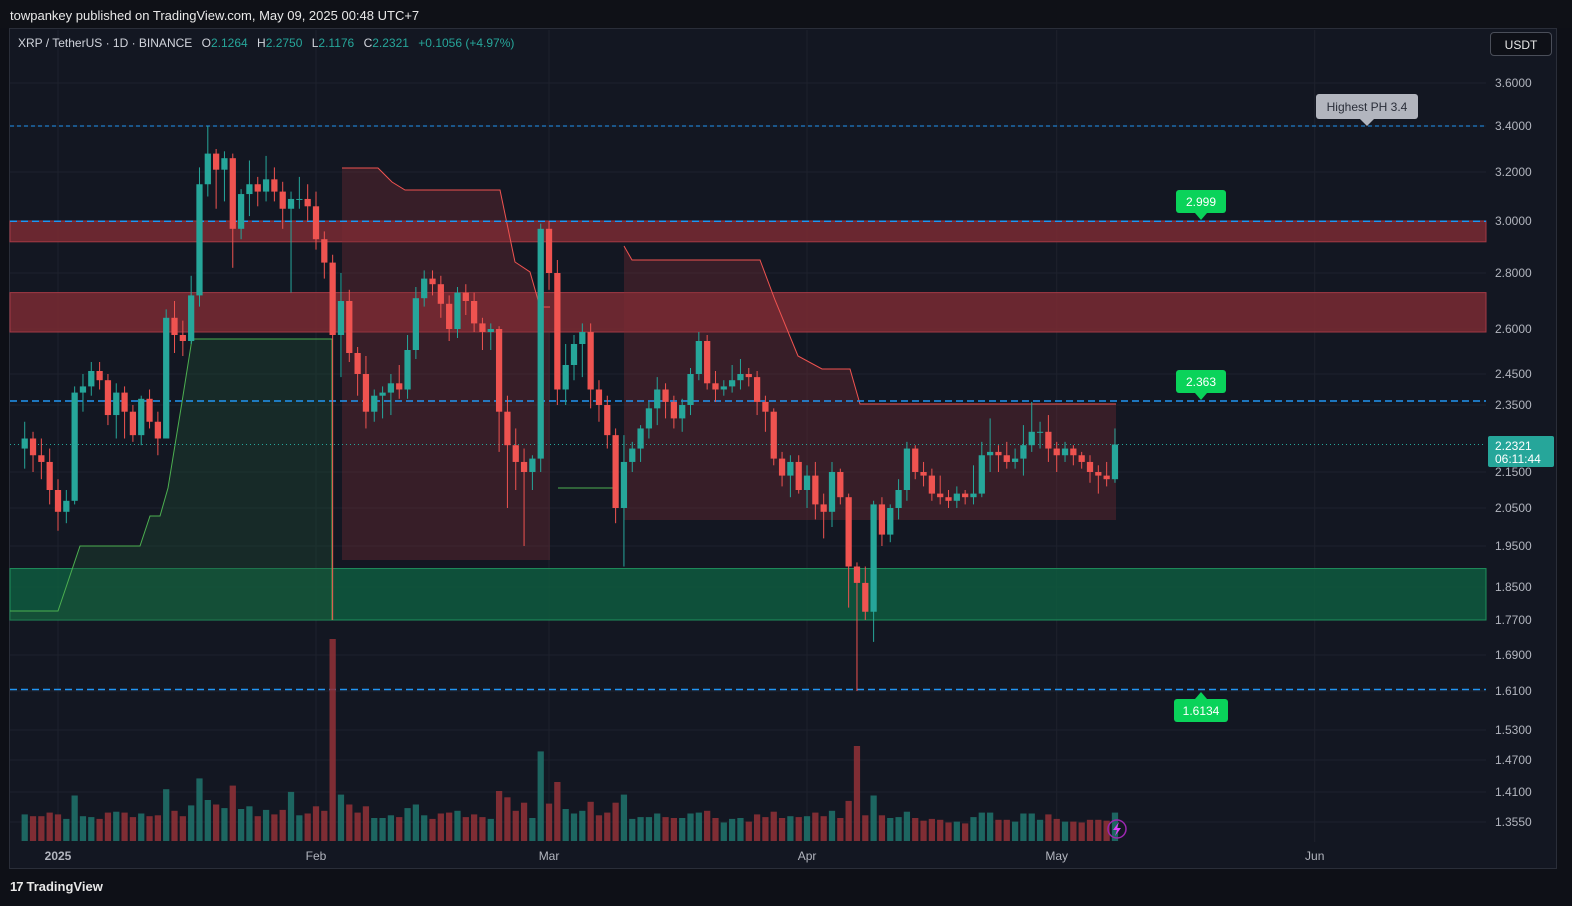 Image resolution: width=1572 pixels, height=906 pixels. I want to click on tradingview-logo-icon: 17, so click(17, 886).